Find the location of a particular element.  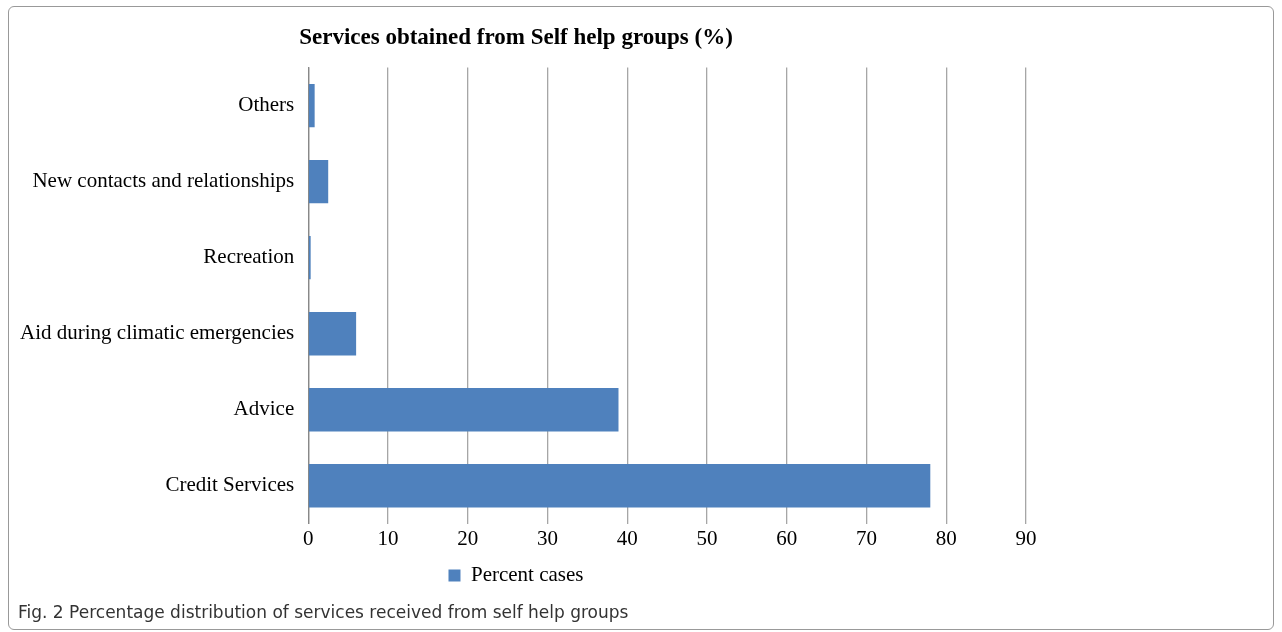

x-tick-label: 20 is located at coordinates (468, 537).